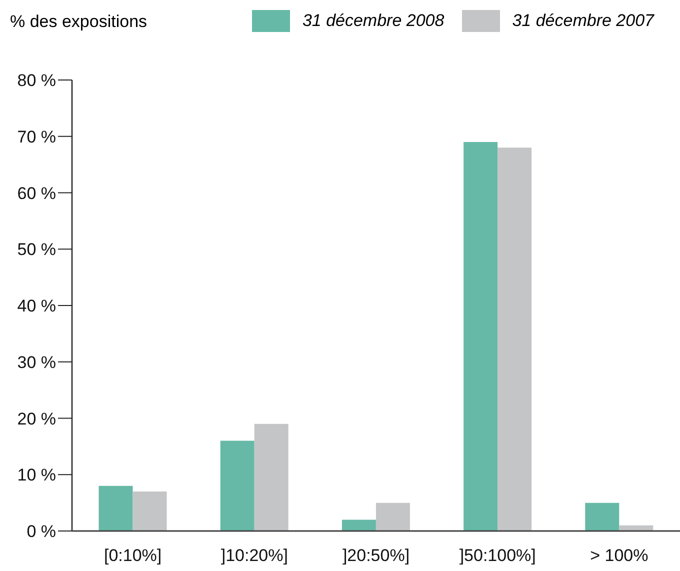 The image size is (680, 571). Describe the element at coordinates (497, 556) in the screenshot. I see `x-tick-label: ]50:100%]` at that location.